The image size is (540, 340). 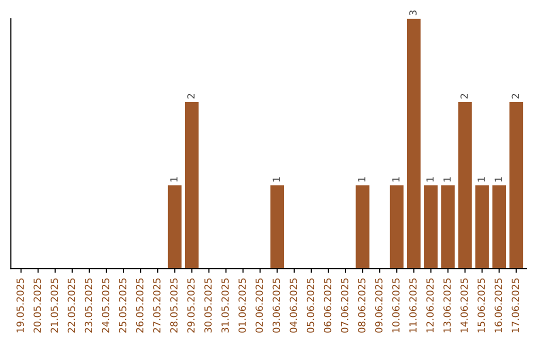 What do you see at coordinates (174, 305) in the screenshot?
I see `x-tick-label: 28.05.2025` at bounding box center [174, 305].